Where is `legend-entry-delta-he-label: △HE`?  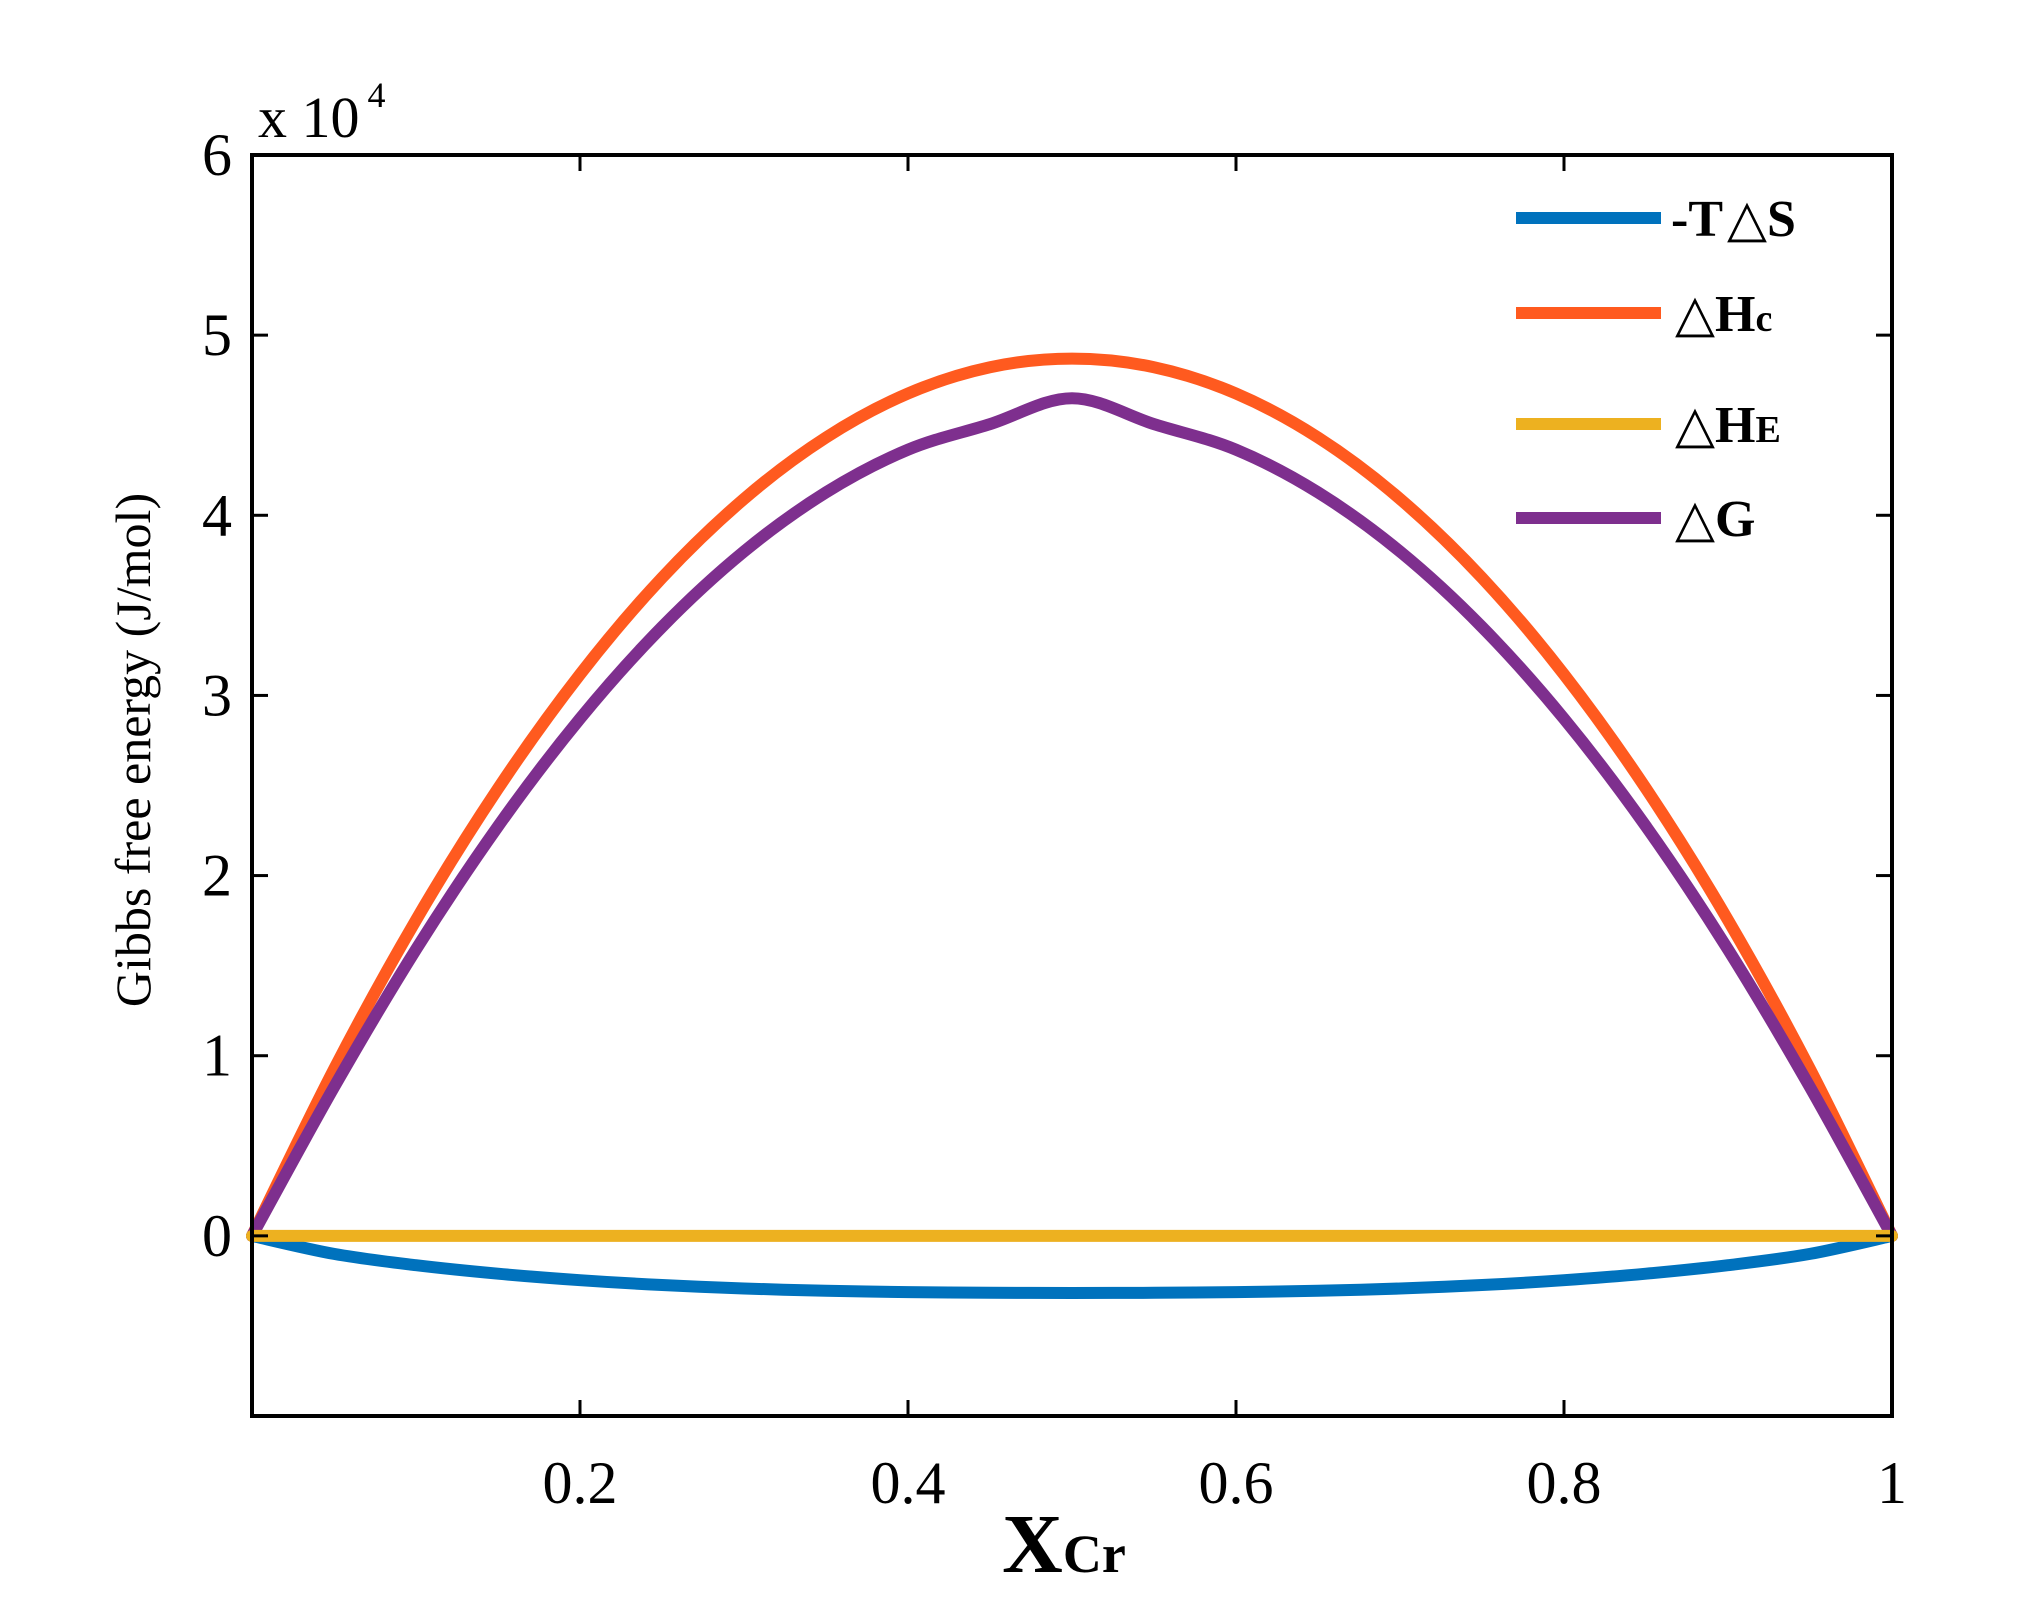
legend-entry-delta-he-label: △HE is located at coordinates (1728, 425).